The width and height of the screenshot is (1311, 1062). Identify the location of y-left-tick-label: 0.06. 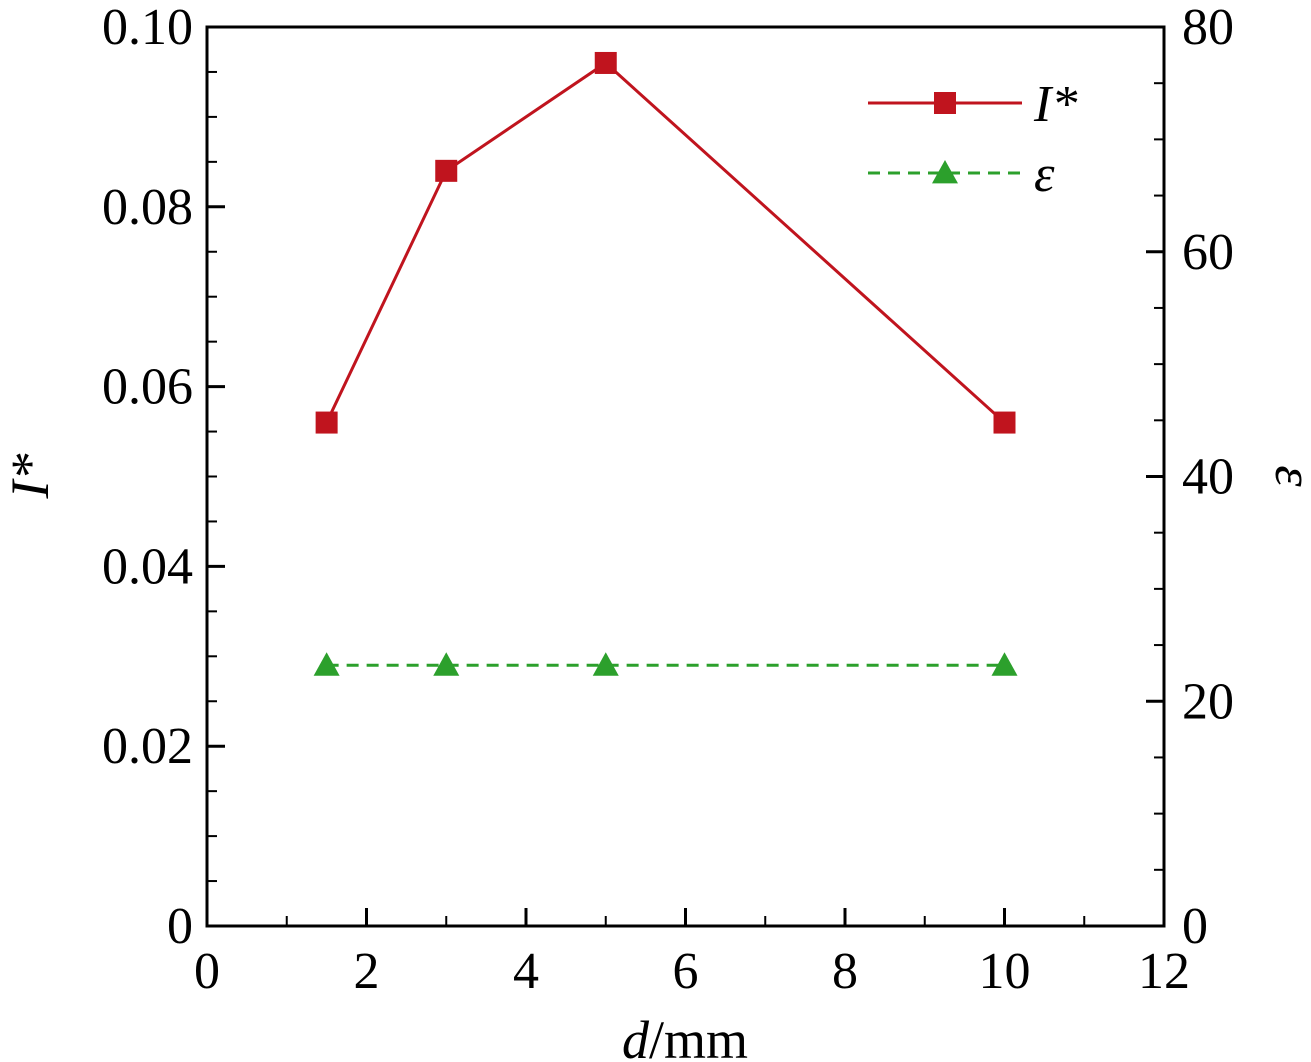
(147, 387).